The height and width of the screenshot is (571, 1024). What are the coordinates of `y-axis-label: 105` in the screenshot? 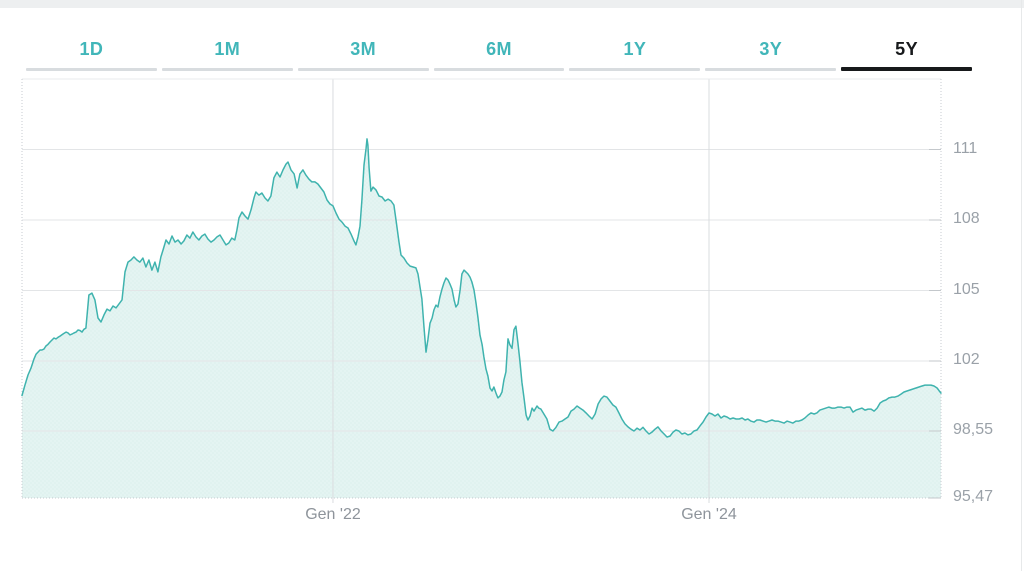 It's located at (966, 289).